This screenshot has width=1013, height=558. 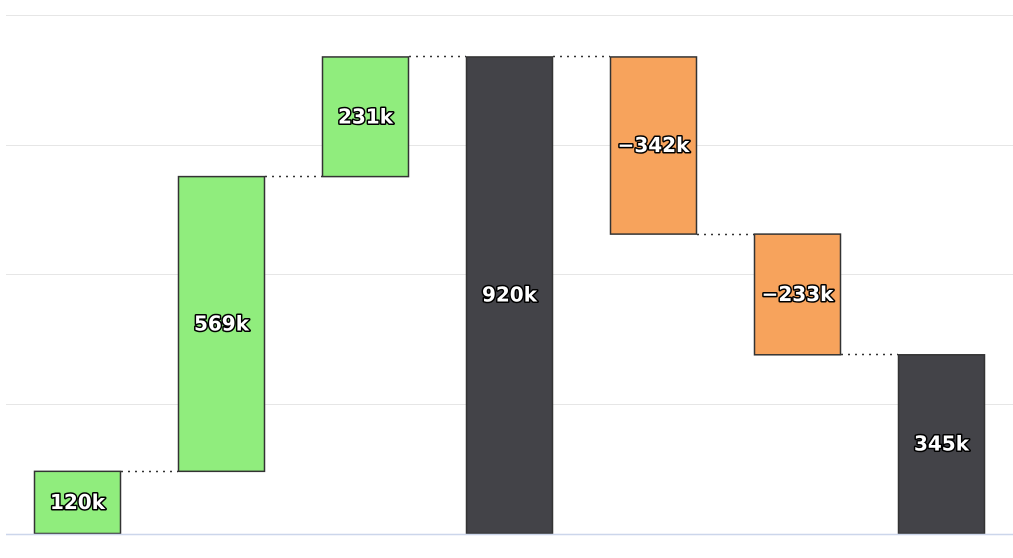 I want to click on bar-data-label: 231k, so click(x=366, y=116).